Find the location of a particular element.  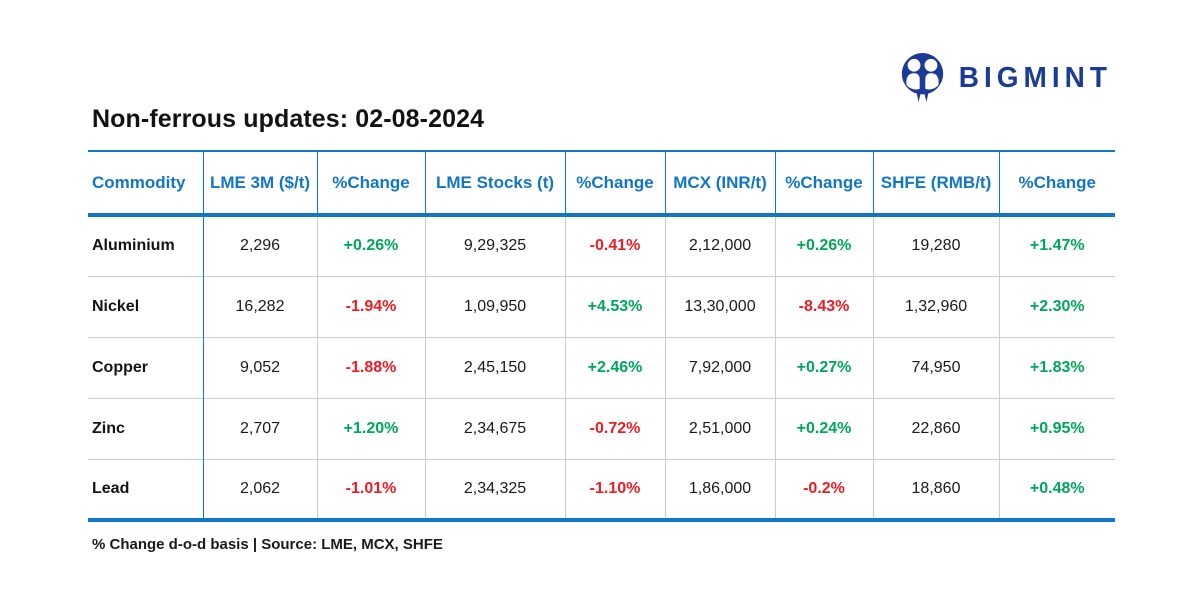

col-header-shfe: SHFE (RMB/t) is located at coordinates (935, 184).